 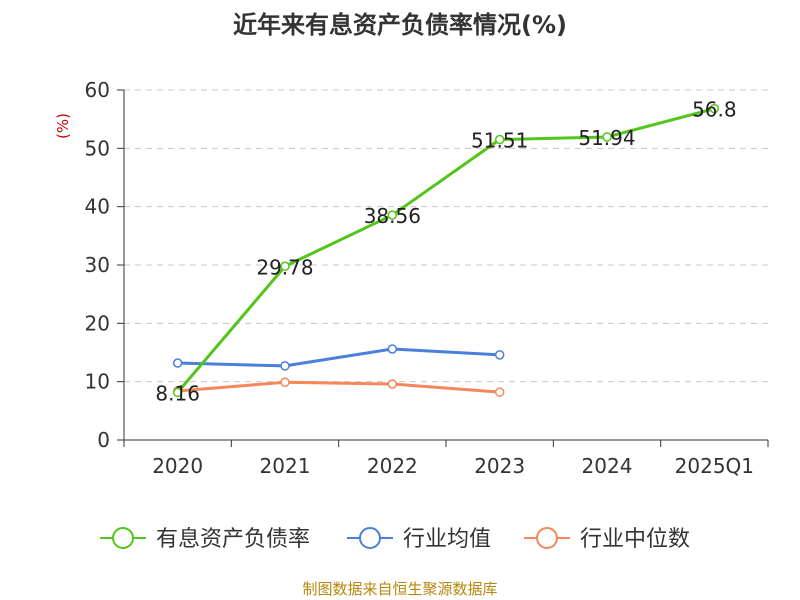 I want to click on legend-item: 行业均值, so click(x=419, y=539).